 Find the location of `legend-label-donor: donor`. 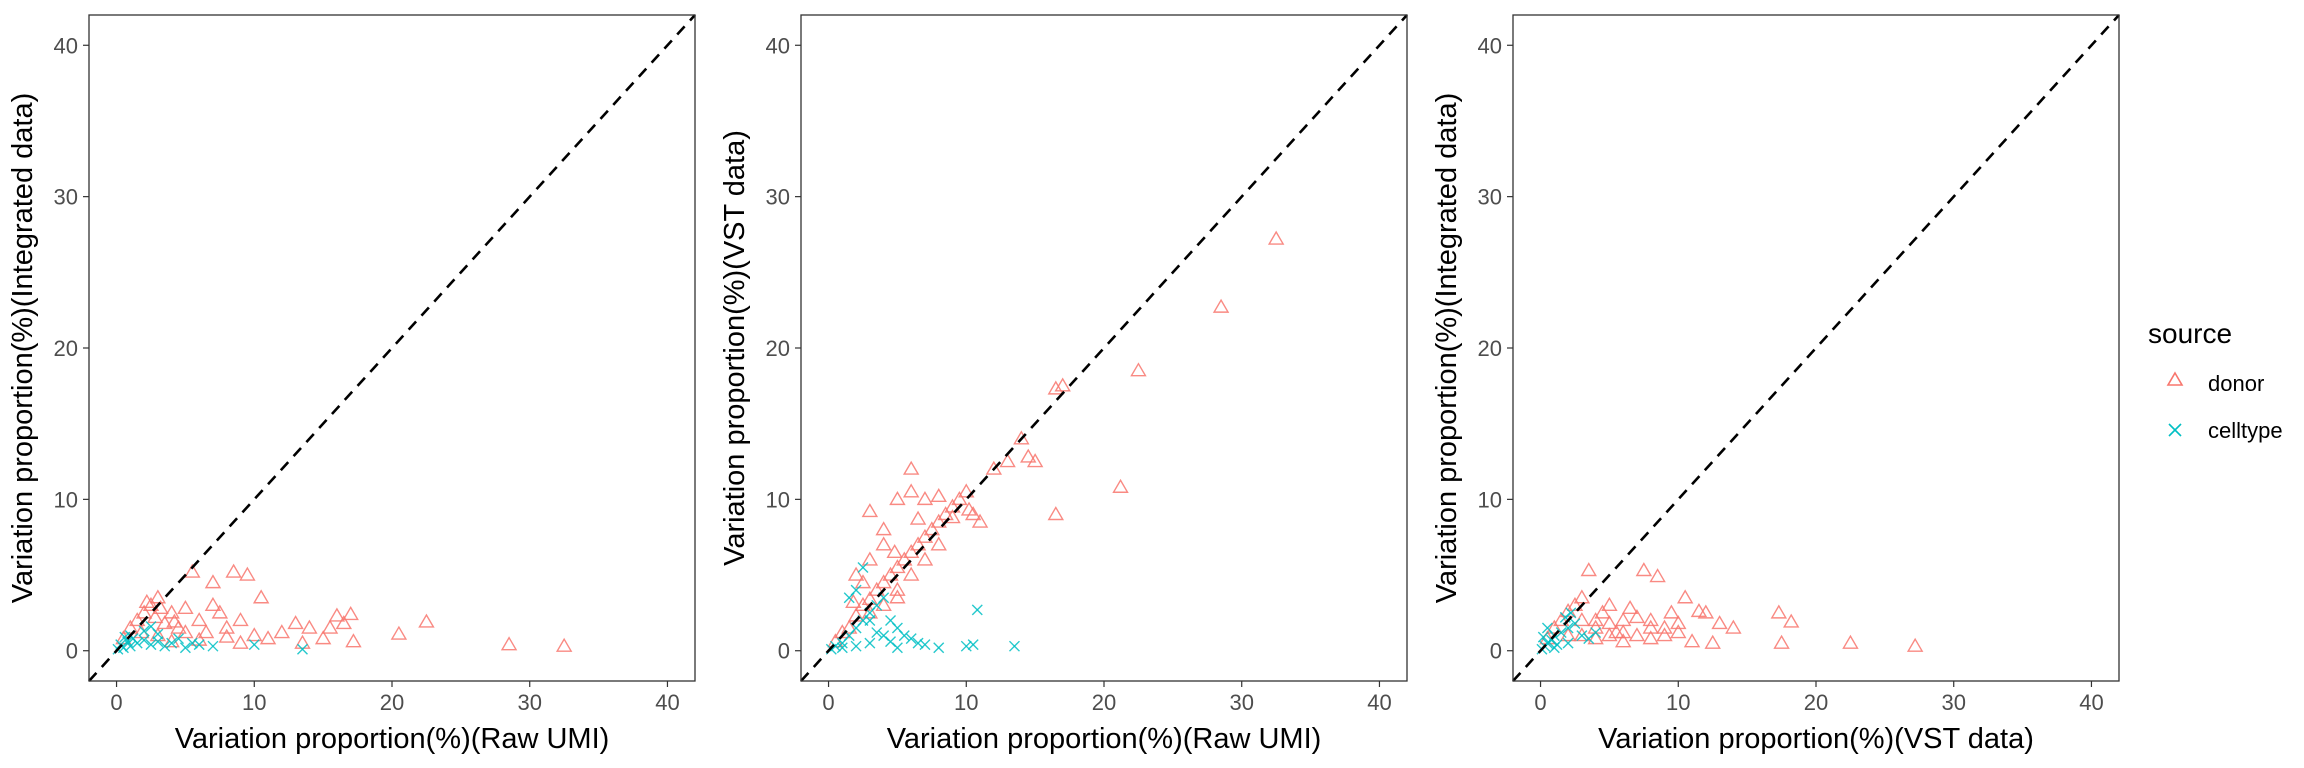

legend-label-donor: donor is located at coordinates (2236, 383).